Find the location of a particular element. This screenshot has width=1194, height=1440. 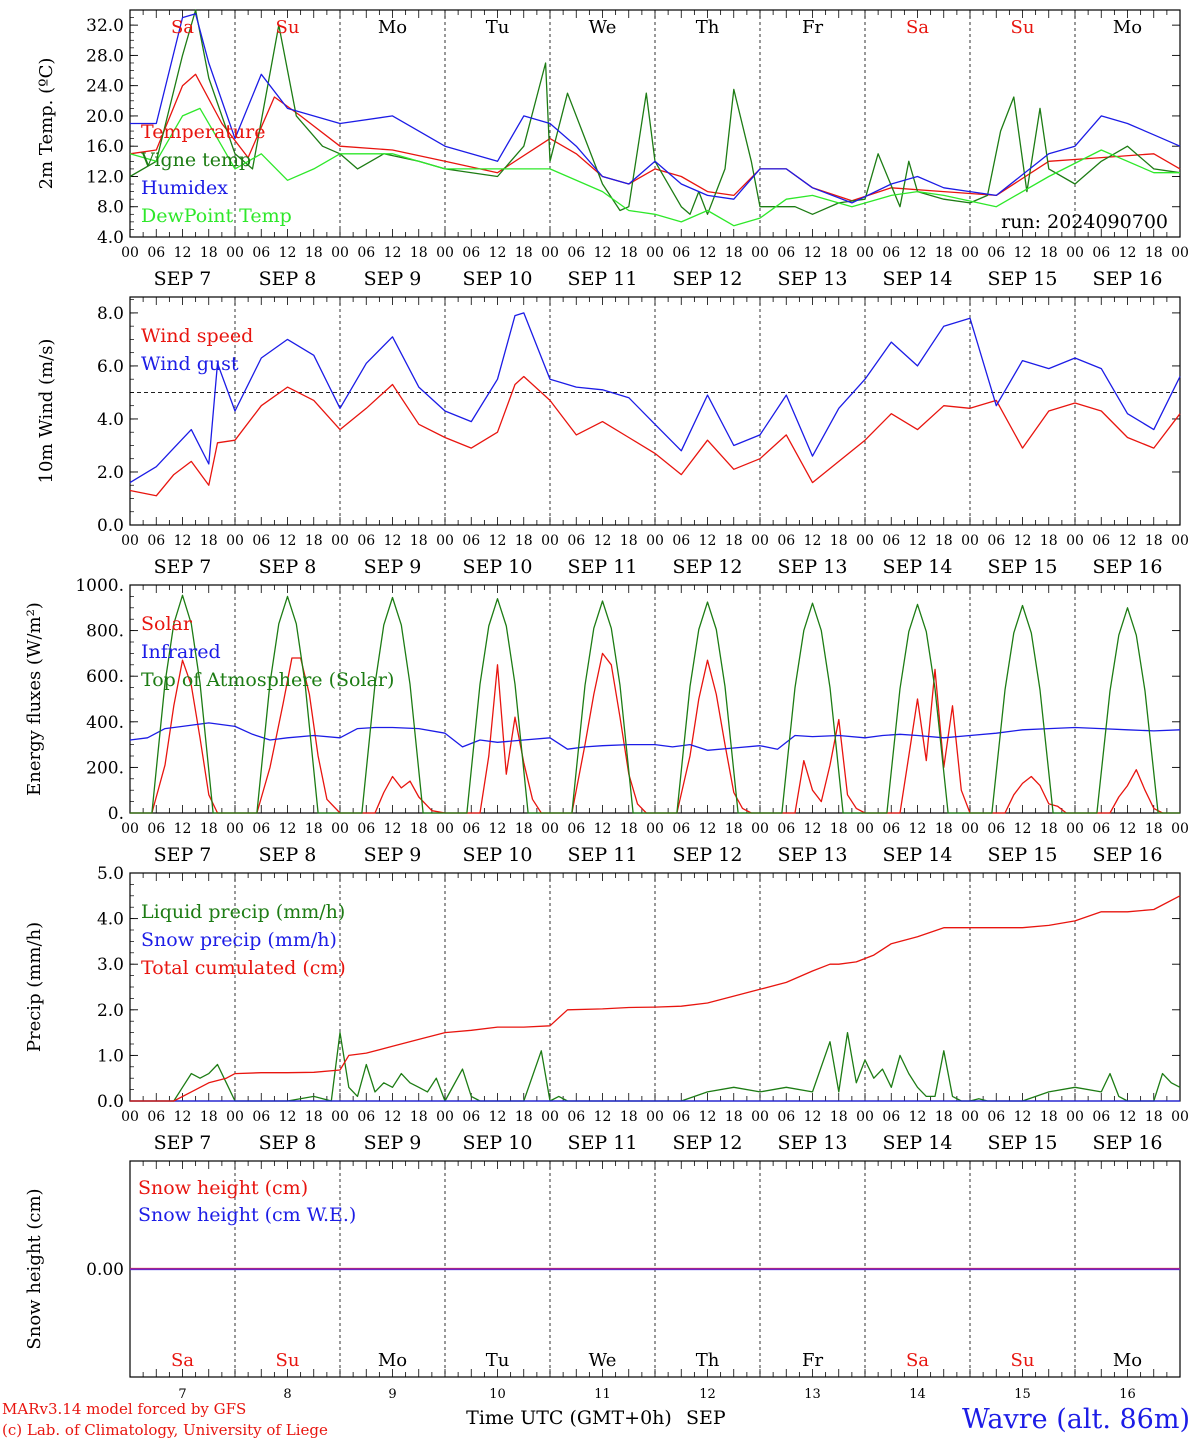

legend-entry: Temperature is located at coordinates (203, 132).